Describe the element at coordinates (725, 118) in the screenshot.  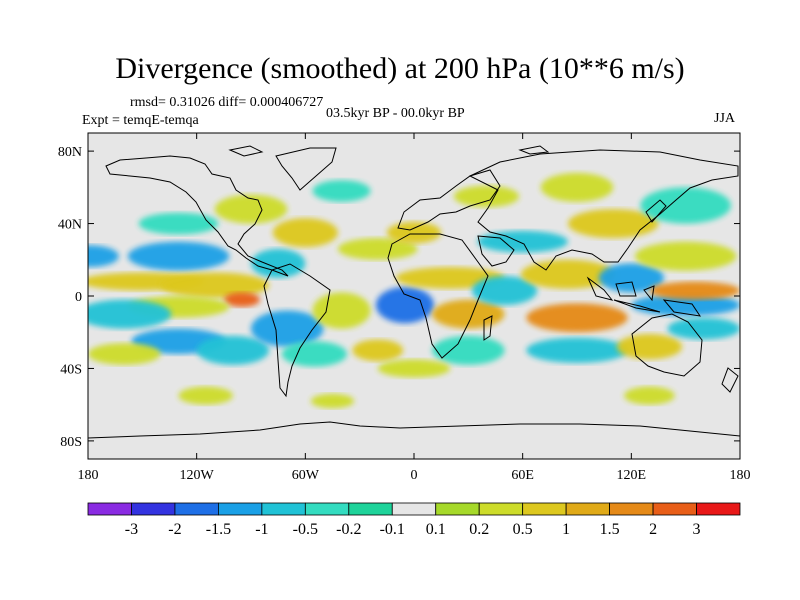
I see `season-label: JJA` at that location.